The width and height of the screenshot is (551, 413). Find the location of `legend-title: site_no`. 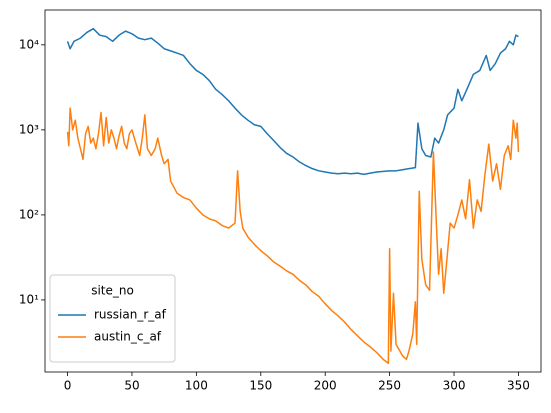

legend-title: site_no is located at coordinates (112, 291).